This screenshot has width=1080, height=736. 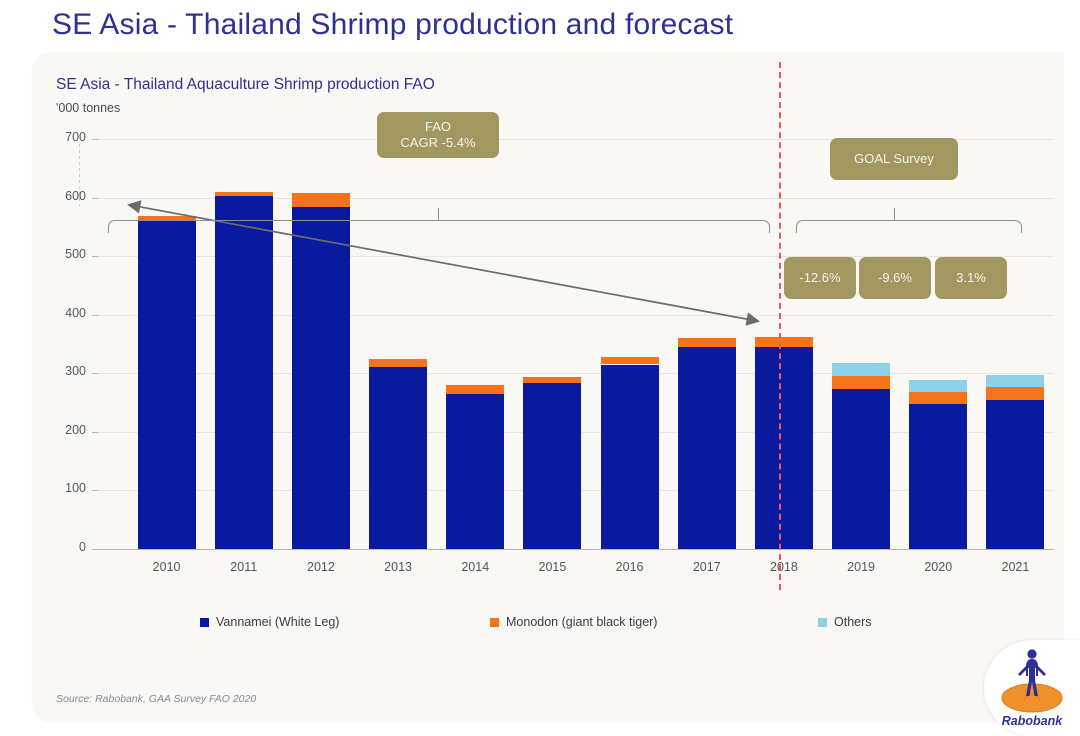 I want to click on goal-badge-label: GOAL Survey, so click(x=894, y=158).